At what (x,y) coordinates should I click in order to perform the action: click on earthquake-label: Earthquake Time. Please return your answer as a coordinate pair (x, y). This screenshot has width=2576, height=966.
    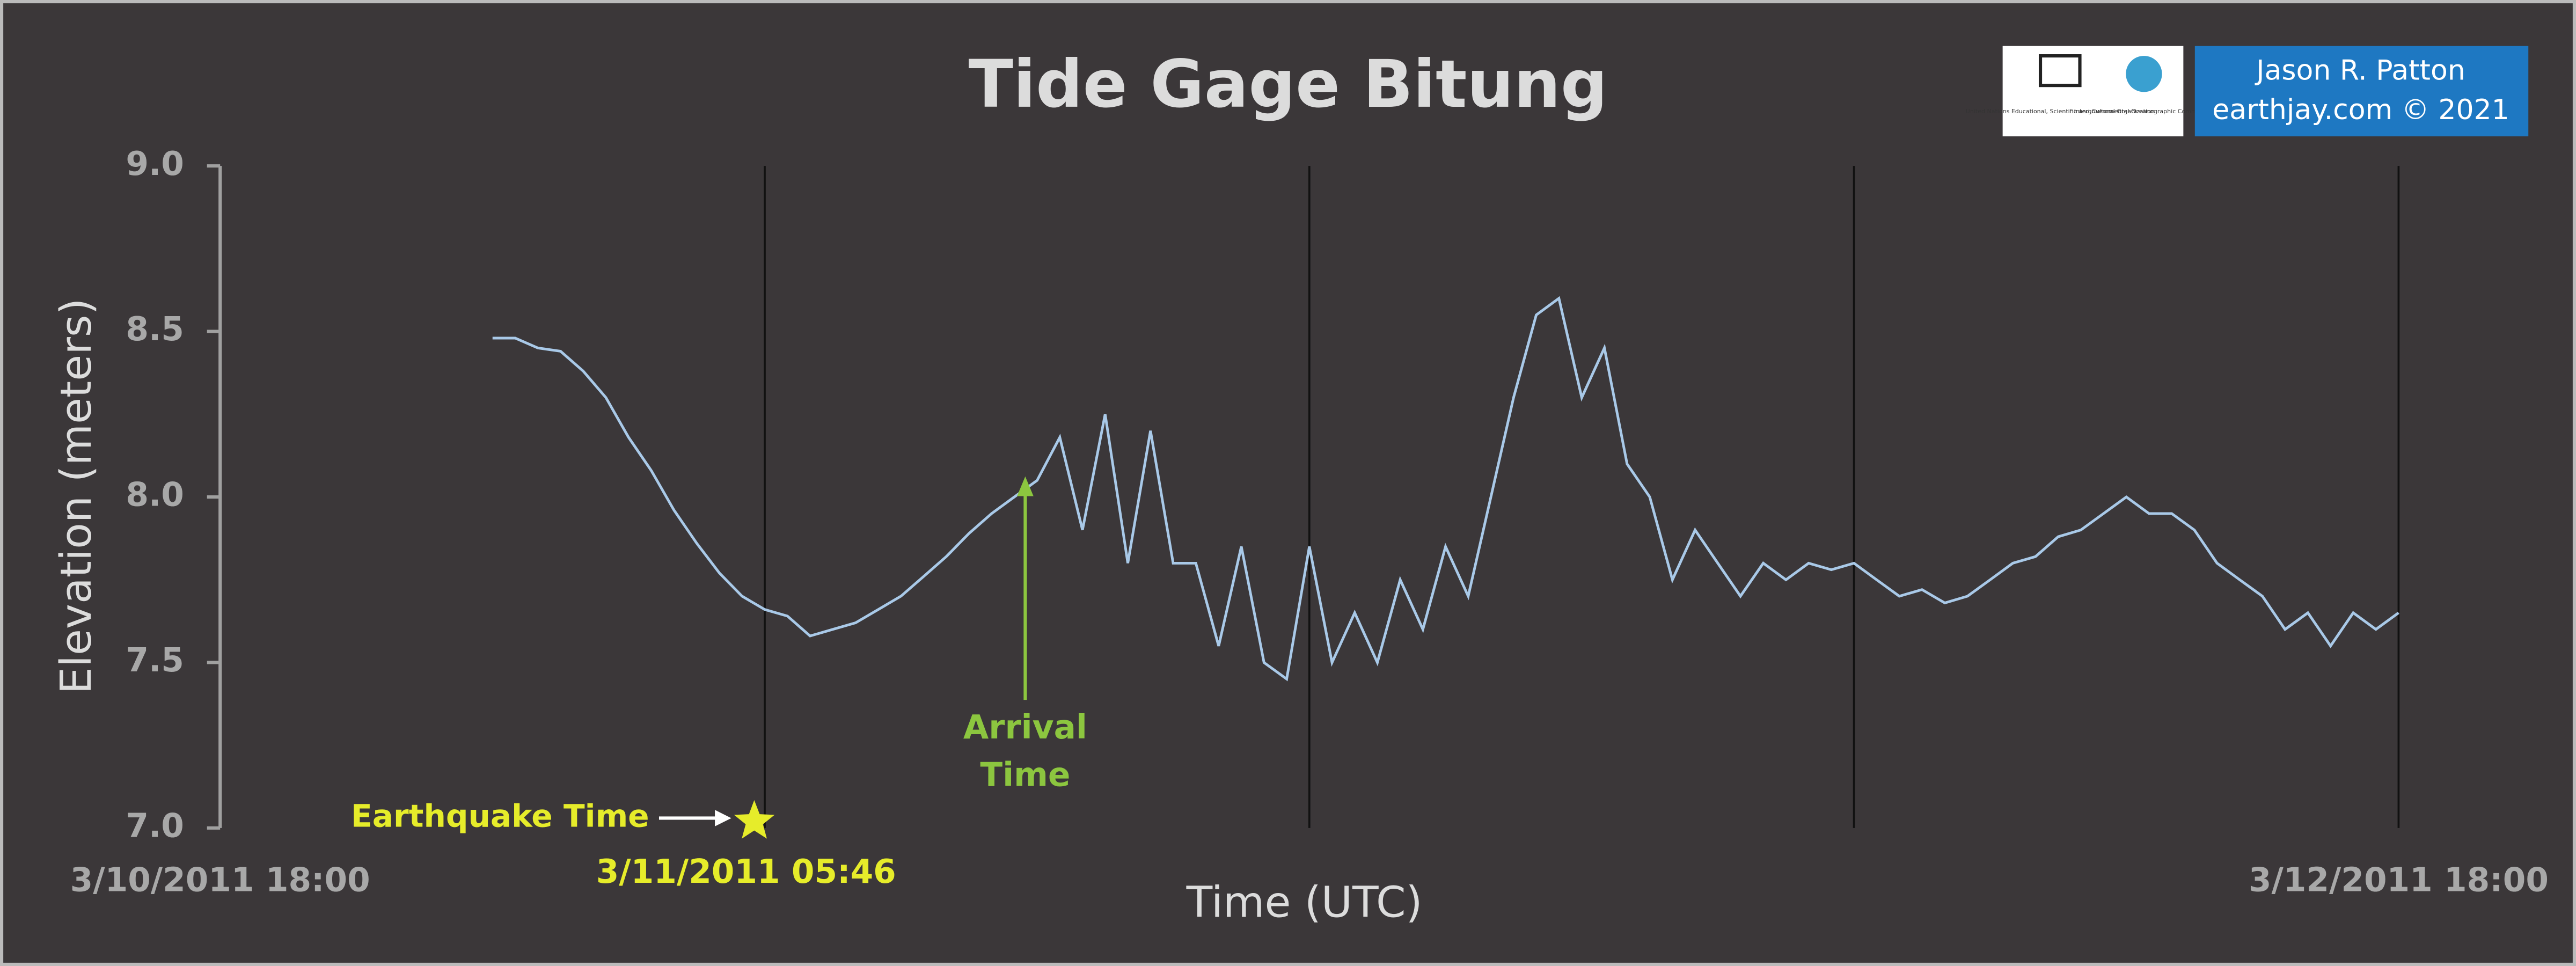
    Looking at the image, I should click on (500, 816).